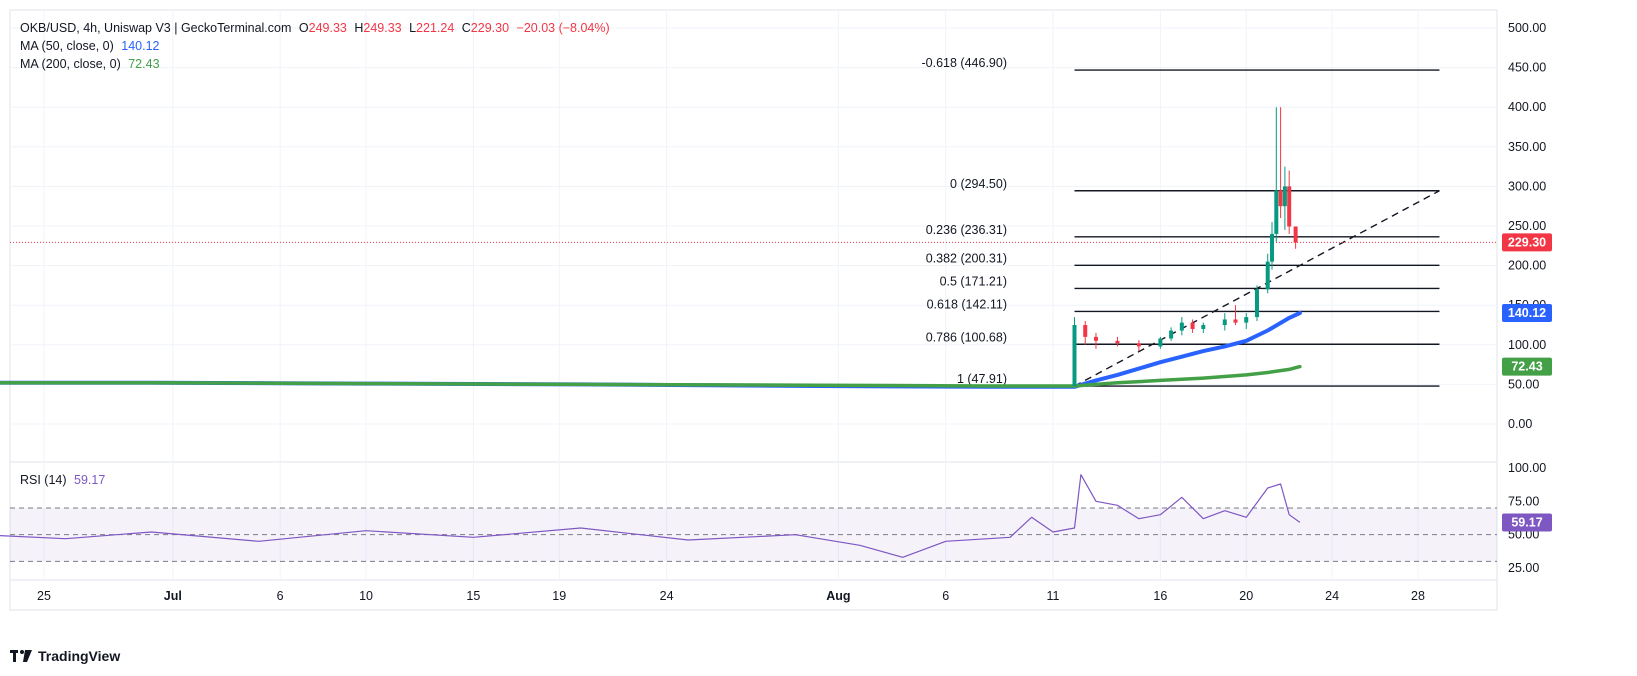  Describe the element at coordinates (651, 376) in the screenshot. I see `ma200-line` at that location.